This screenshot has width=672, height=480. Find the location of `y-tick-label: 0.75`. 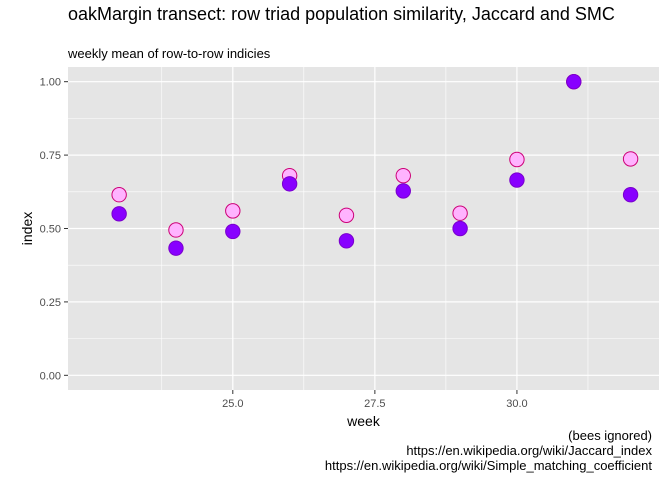

y-tick-label: 0.75 is located at coordinates (50, 156).